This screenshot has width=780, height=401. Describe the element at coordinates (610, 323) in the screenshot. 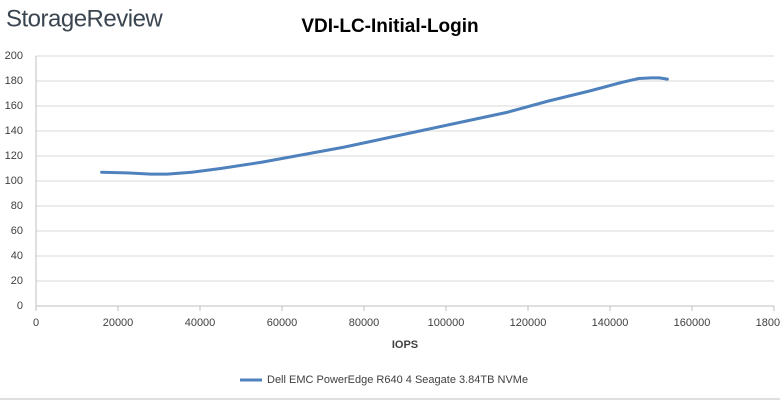

I see `x-tick-label: 140000` at that location.